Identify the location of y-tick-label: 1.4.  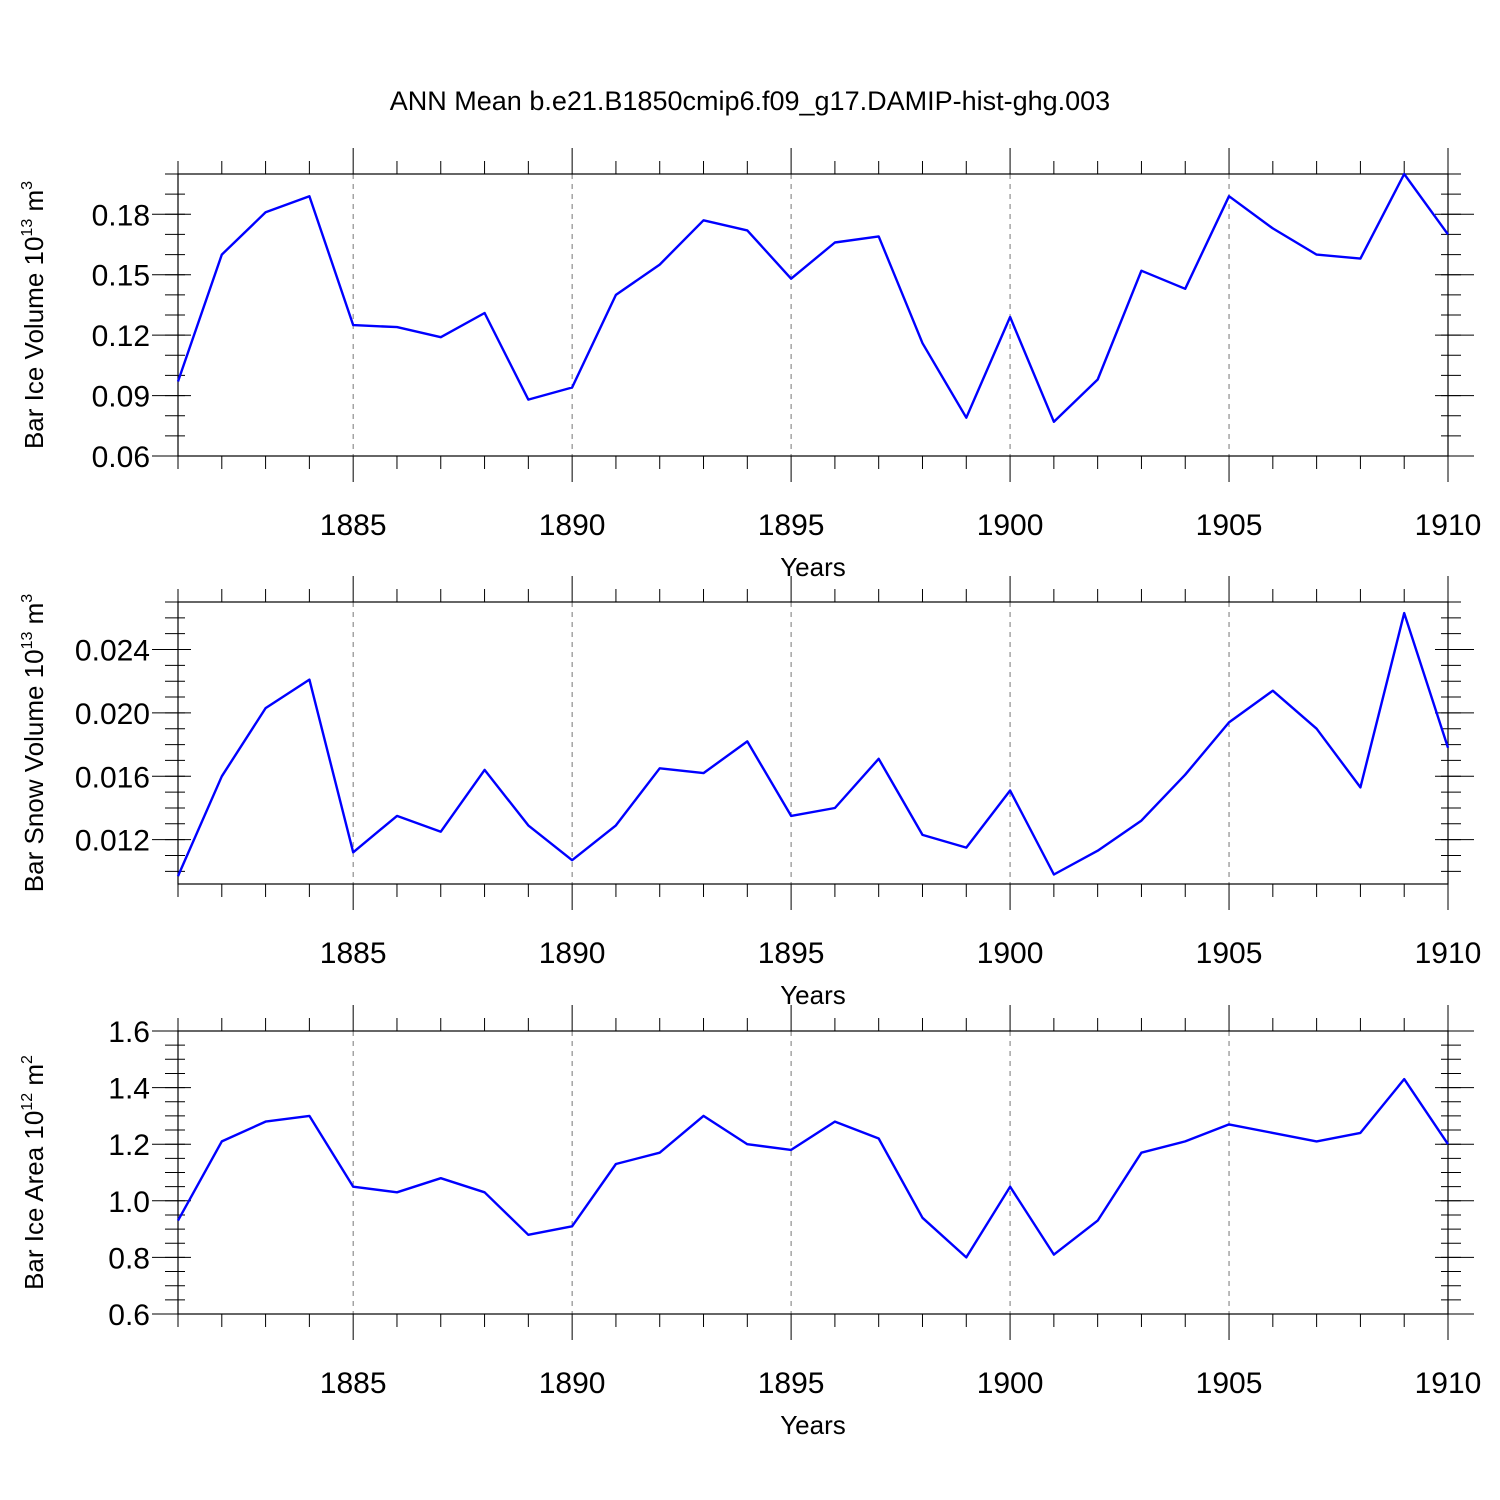
(129, 1089).